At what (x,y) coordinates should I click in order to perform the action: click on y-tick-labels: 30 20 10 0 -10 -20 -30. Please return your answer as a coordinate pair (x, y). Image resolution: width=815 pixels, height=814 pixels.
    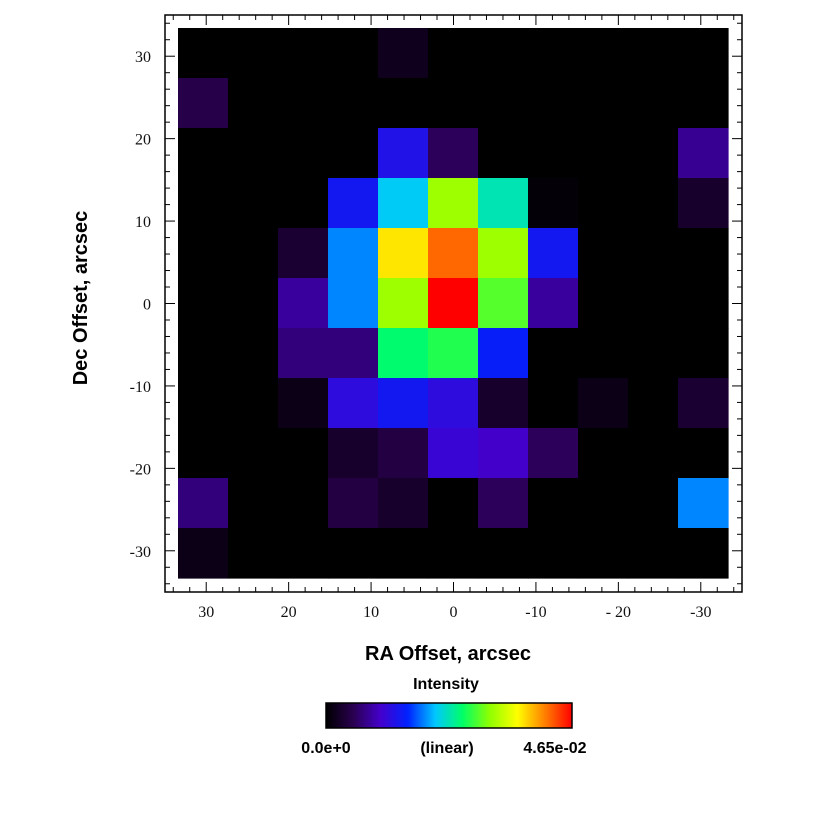
    Looking at the image, I should click on (140, 305).